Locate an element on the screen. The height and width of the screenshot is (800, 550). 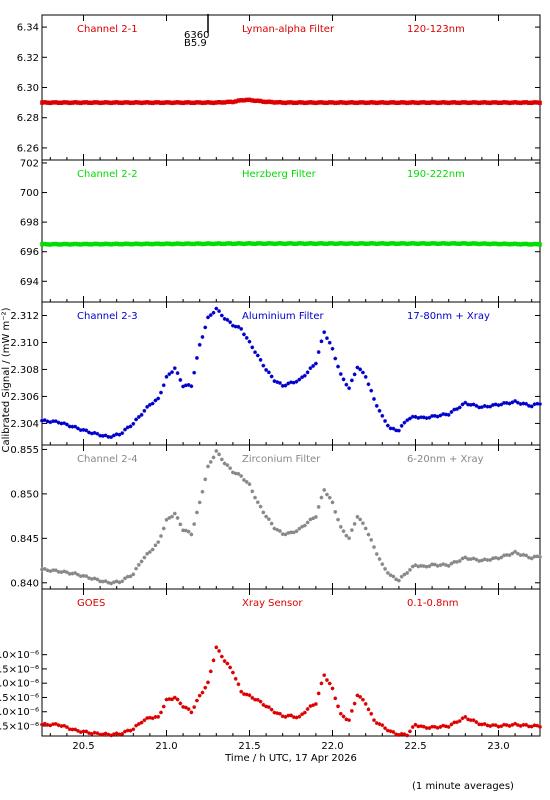
y-tick-label: 2.310 is located at coordinates (24, 343).